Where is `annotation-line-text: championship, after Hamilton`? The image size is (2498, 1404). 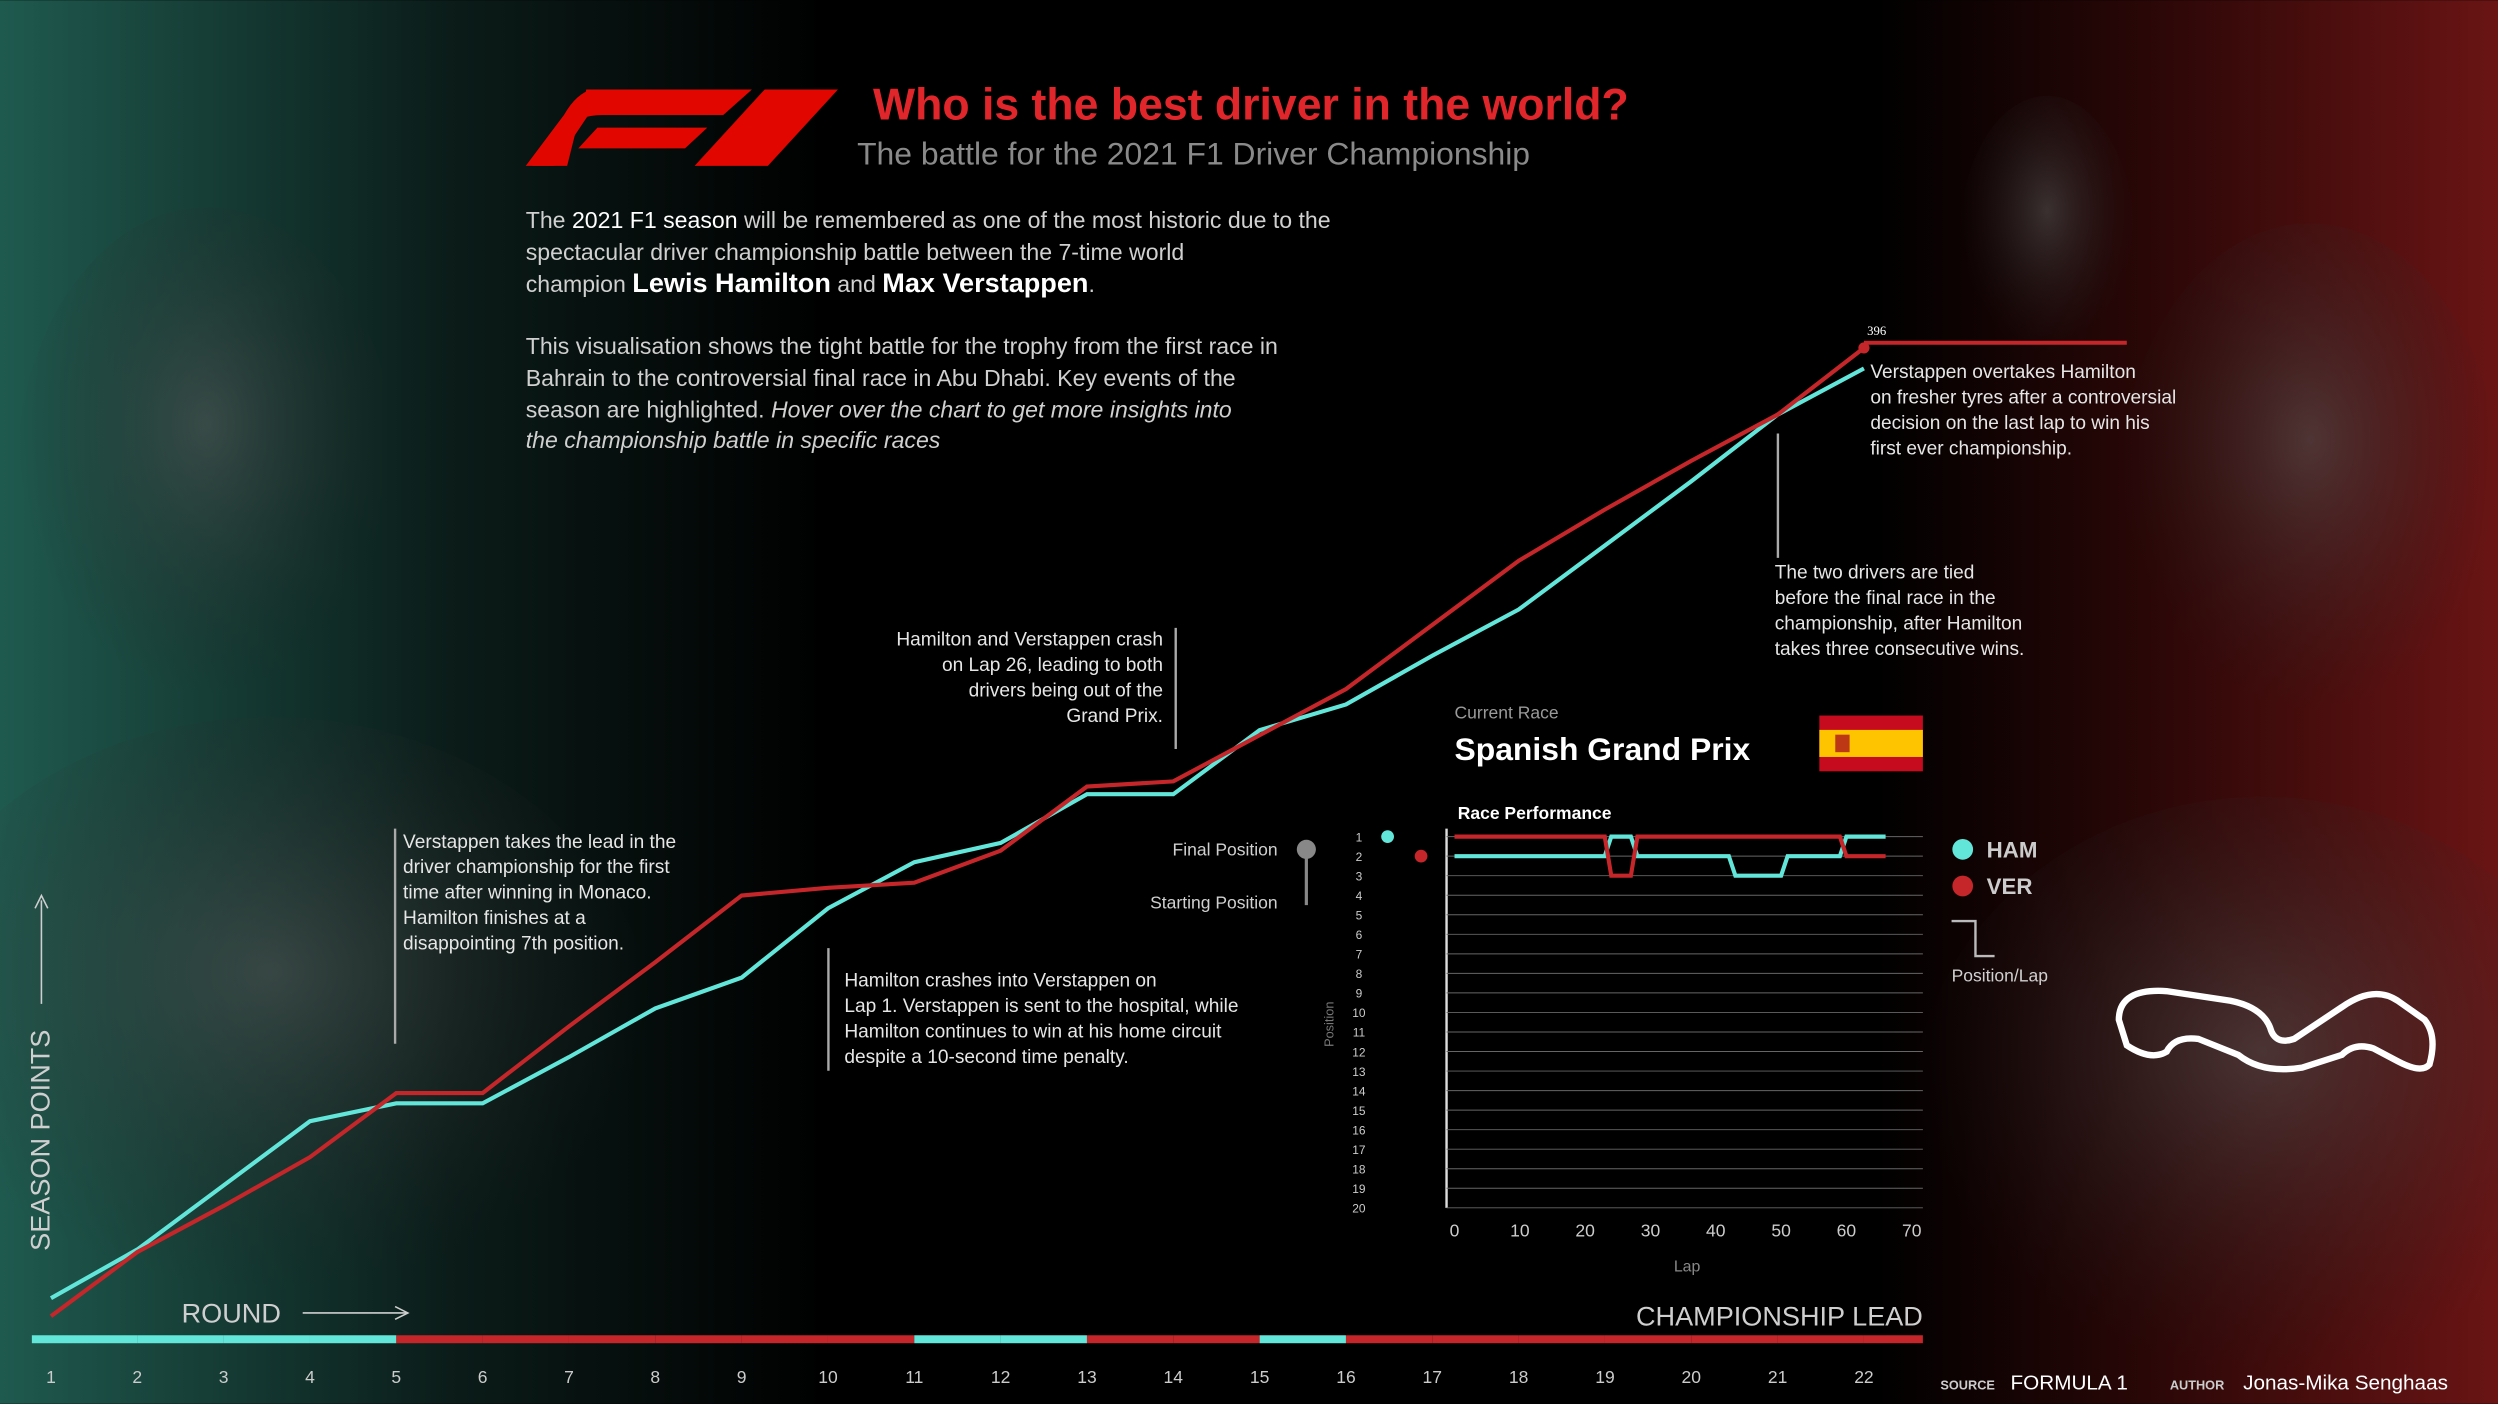
annotation-line-text: championship, after Hamilton is located at coordinates (1898, 624).